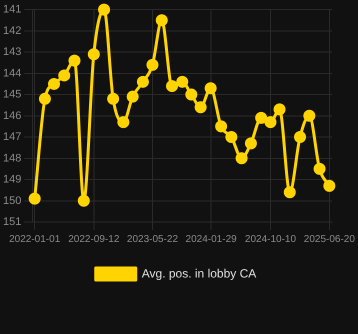 The image size is (358, 334). What do you see at coordinates (12, 137) in the screenshot?
I see `y-tick-label: 147` at bounding box center [12, 137].